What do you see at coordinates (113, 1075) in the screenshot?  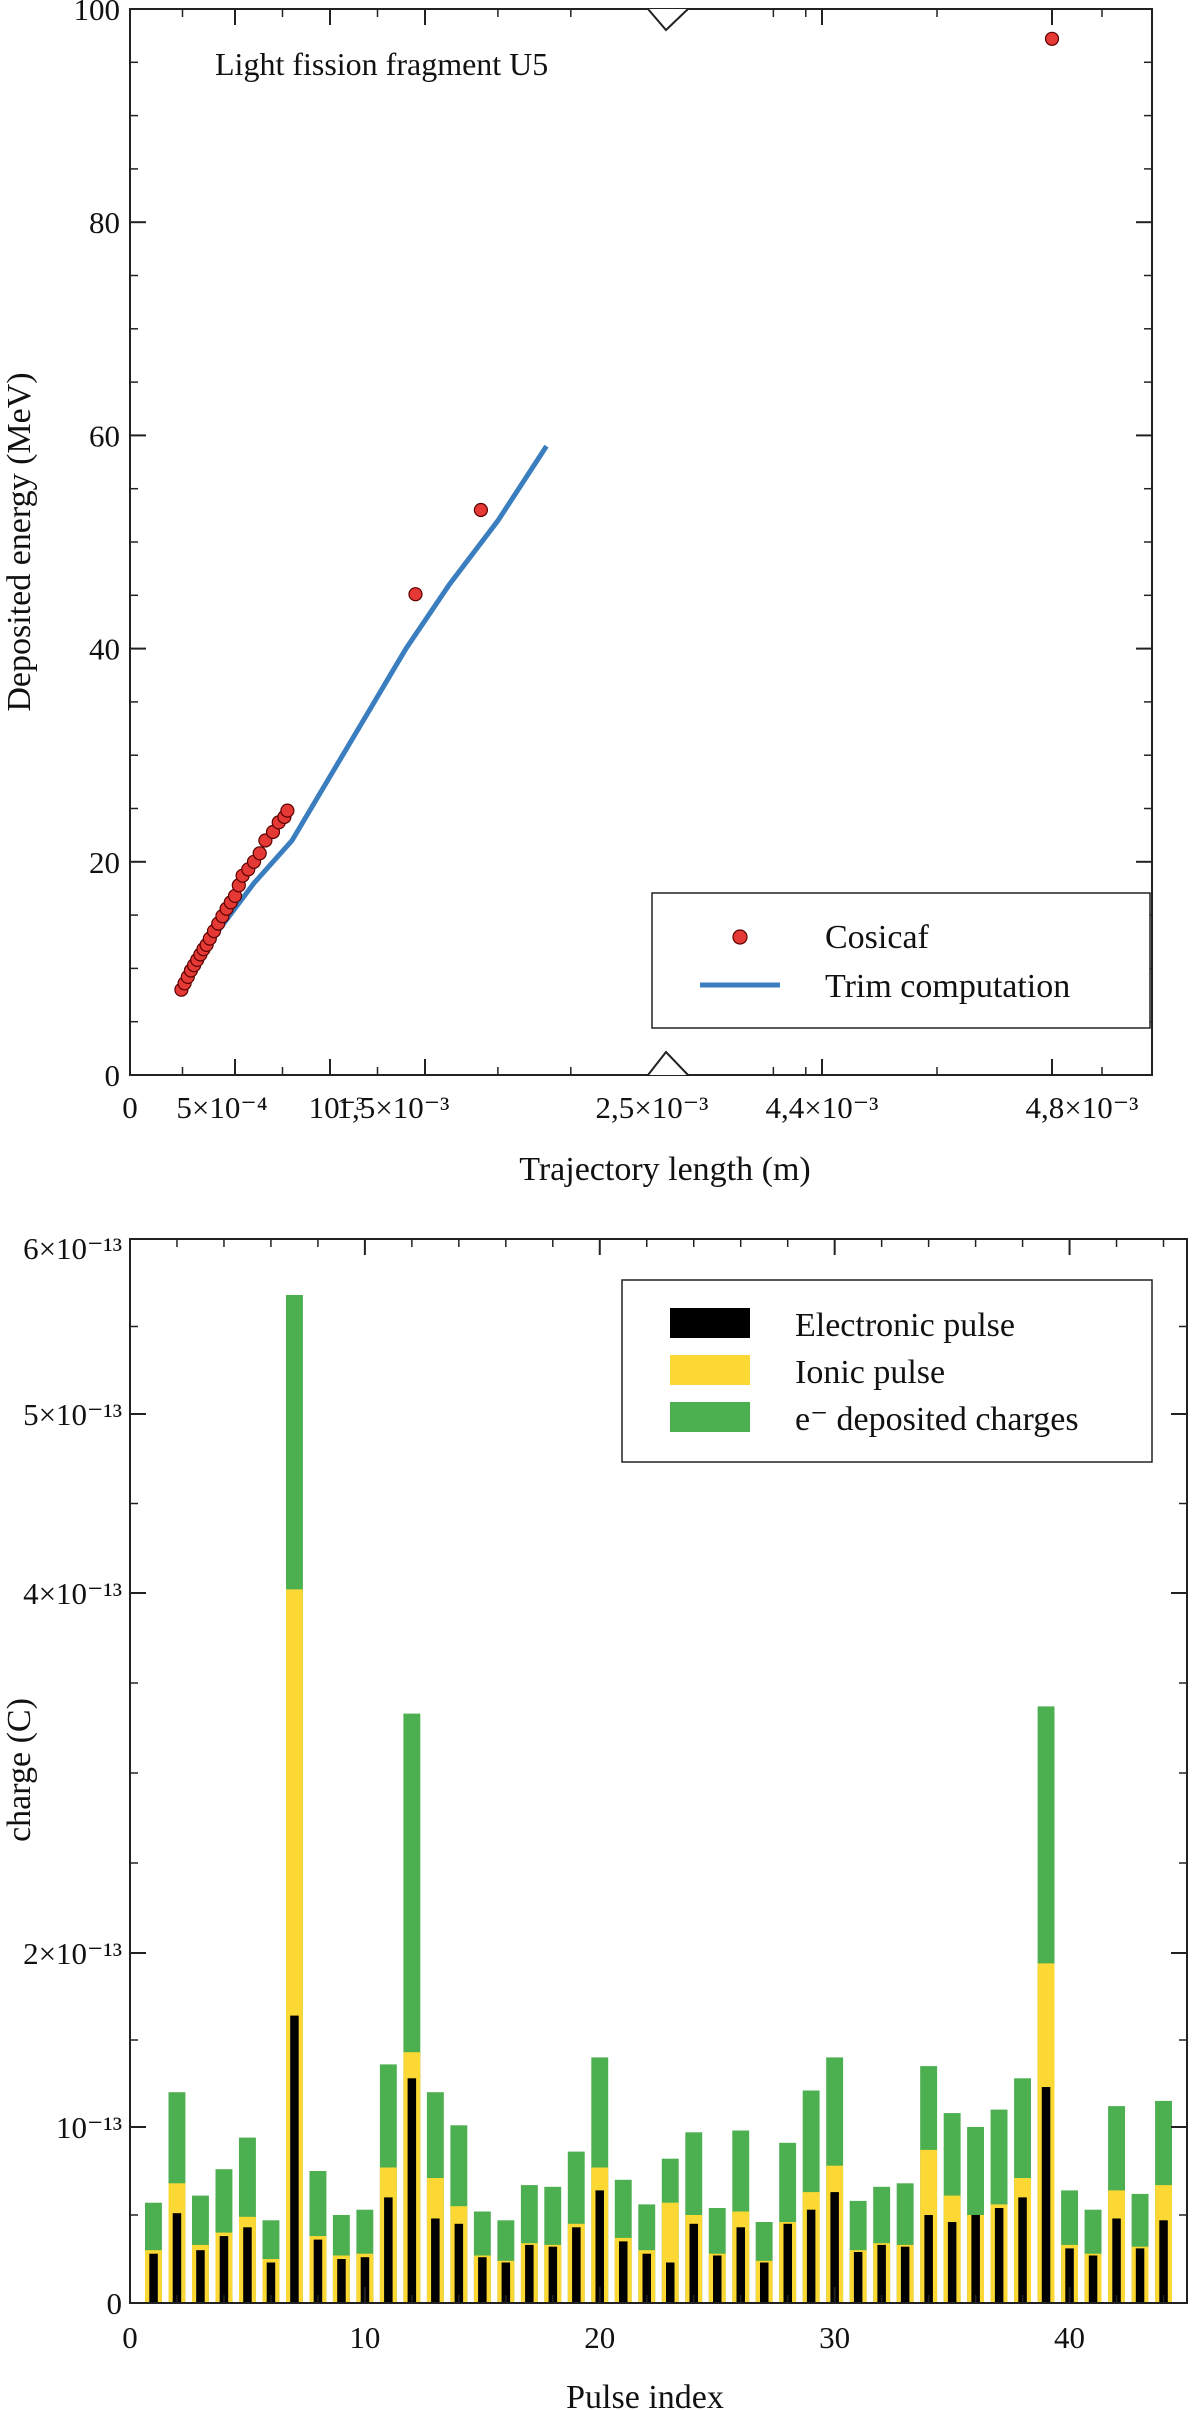 I see `top-y-tick-label: 0` at bounding box center [113, 1075].